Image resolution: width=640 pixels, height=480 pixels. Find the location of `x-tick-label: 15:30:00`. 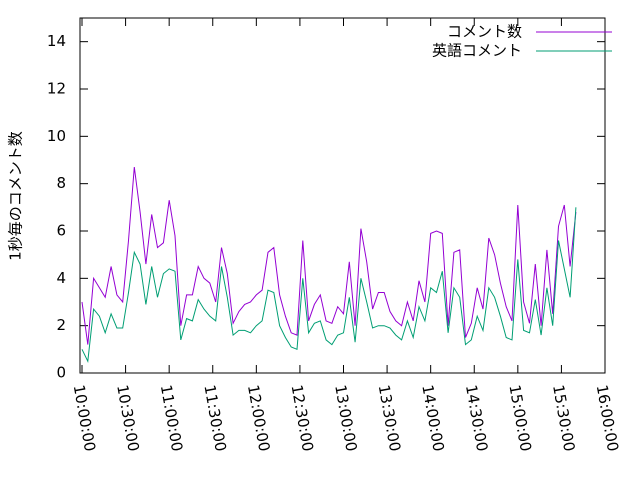

x-tick-label: 15:30:00 is located at coordinates (563, 417).